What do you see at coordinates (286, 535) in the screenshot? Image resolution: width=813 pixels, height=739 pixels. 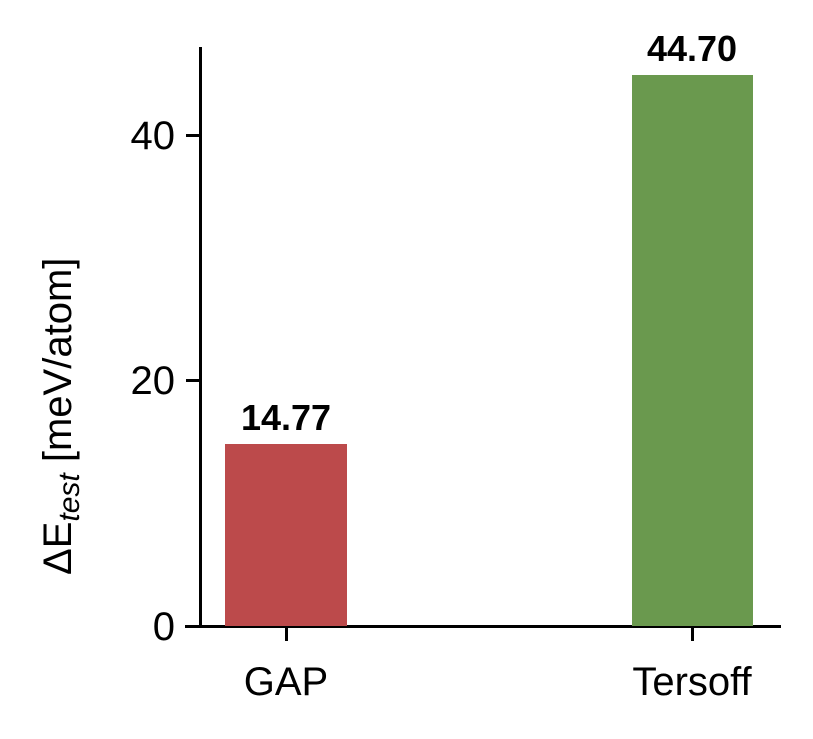 I see `bar-gap` at bounding box center [286, 535].